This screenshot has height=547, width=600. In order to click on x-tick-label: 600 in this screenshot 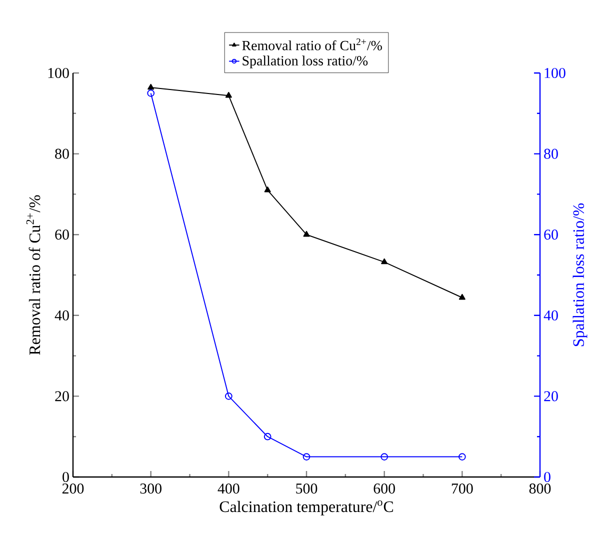, I will do `click(384, 489)`.